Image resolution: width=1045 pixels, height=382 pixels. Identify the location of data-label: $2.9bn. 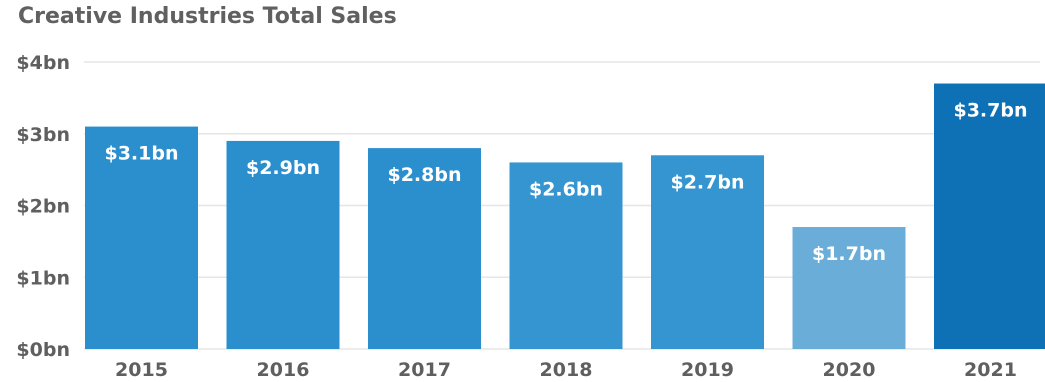
(283, 168).